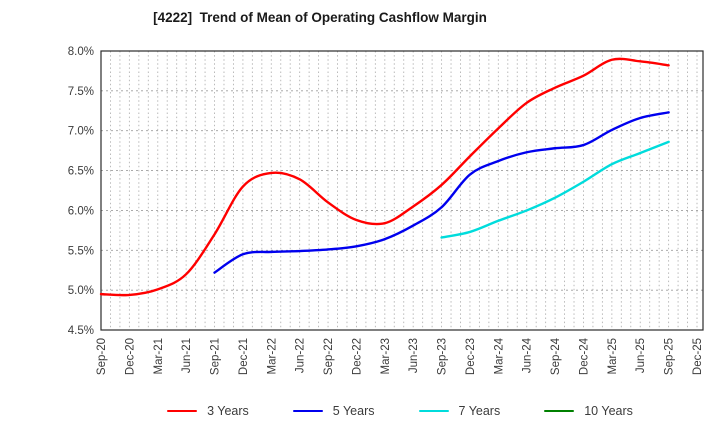 The width and height of the screenshot is (720, 440). Describe the element at coordinates (386, 356) in the screenshot. I see `x-tick-label: Mar-23` at that location.